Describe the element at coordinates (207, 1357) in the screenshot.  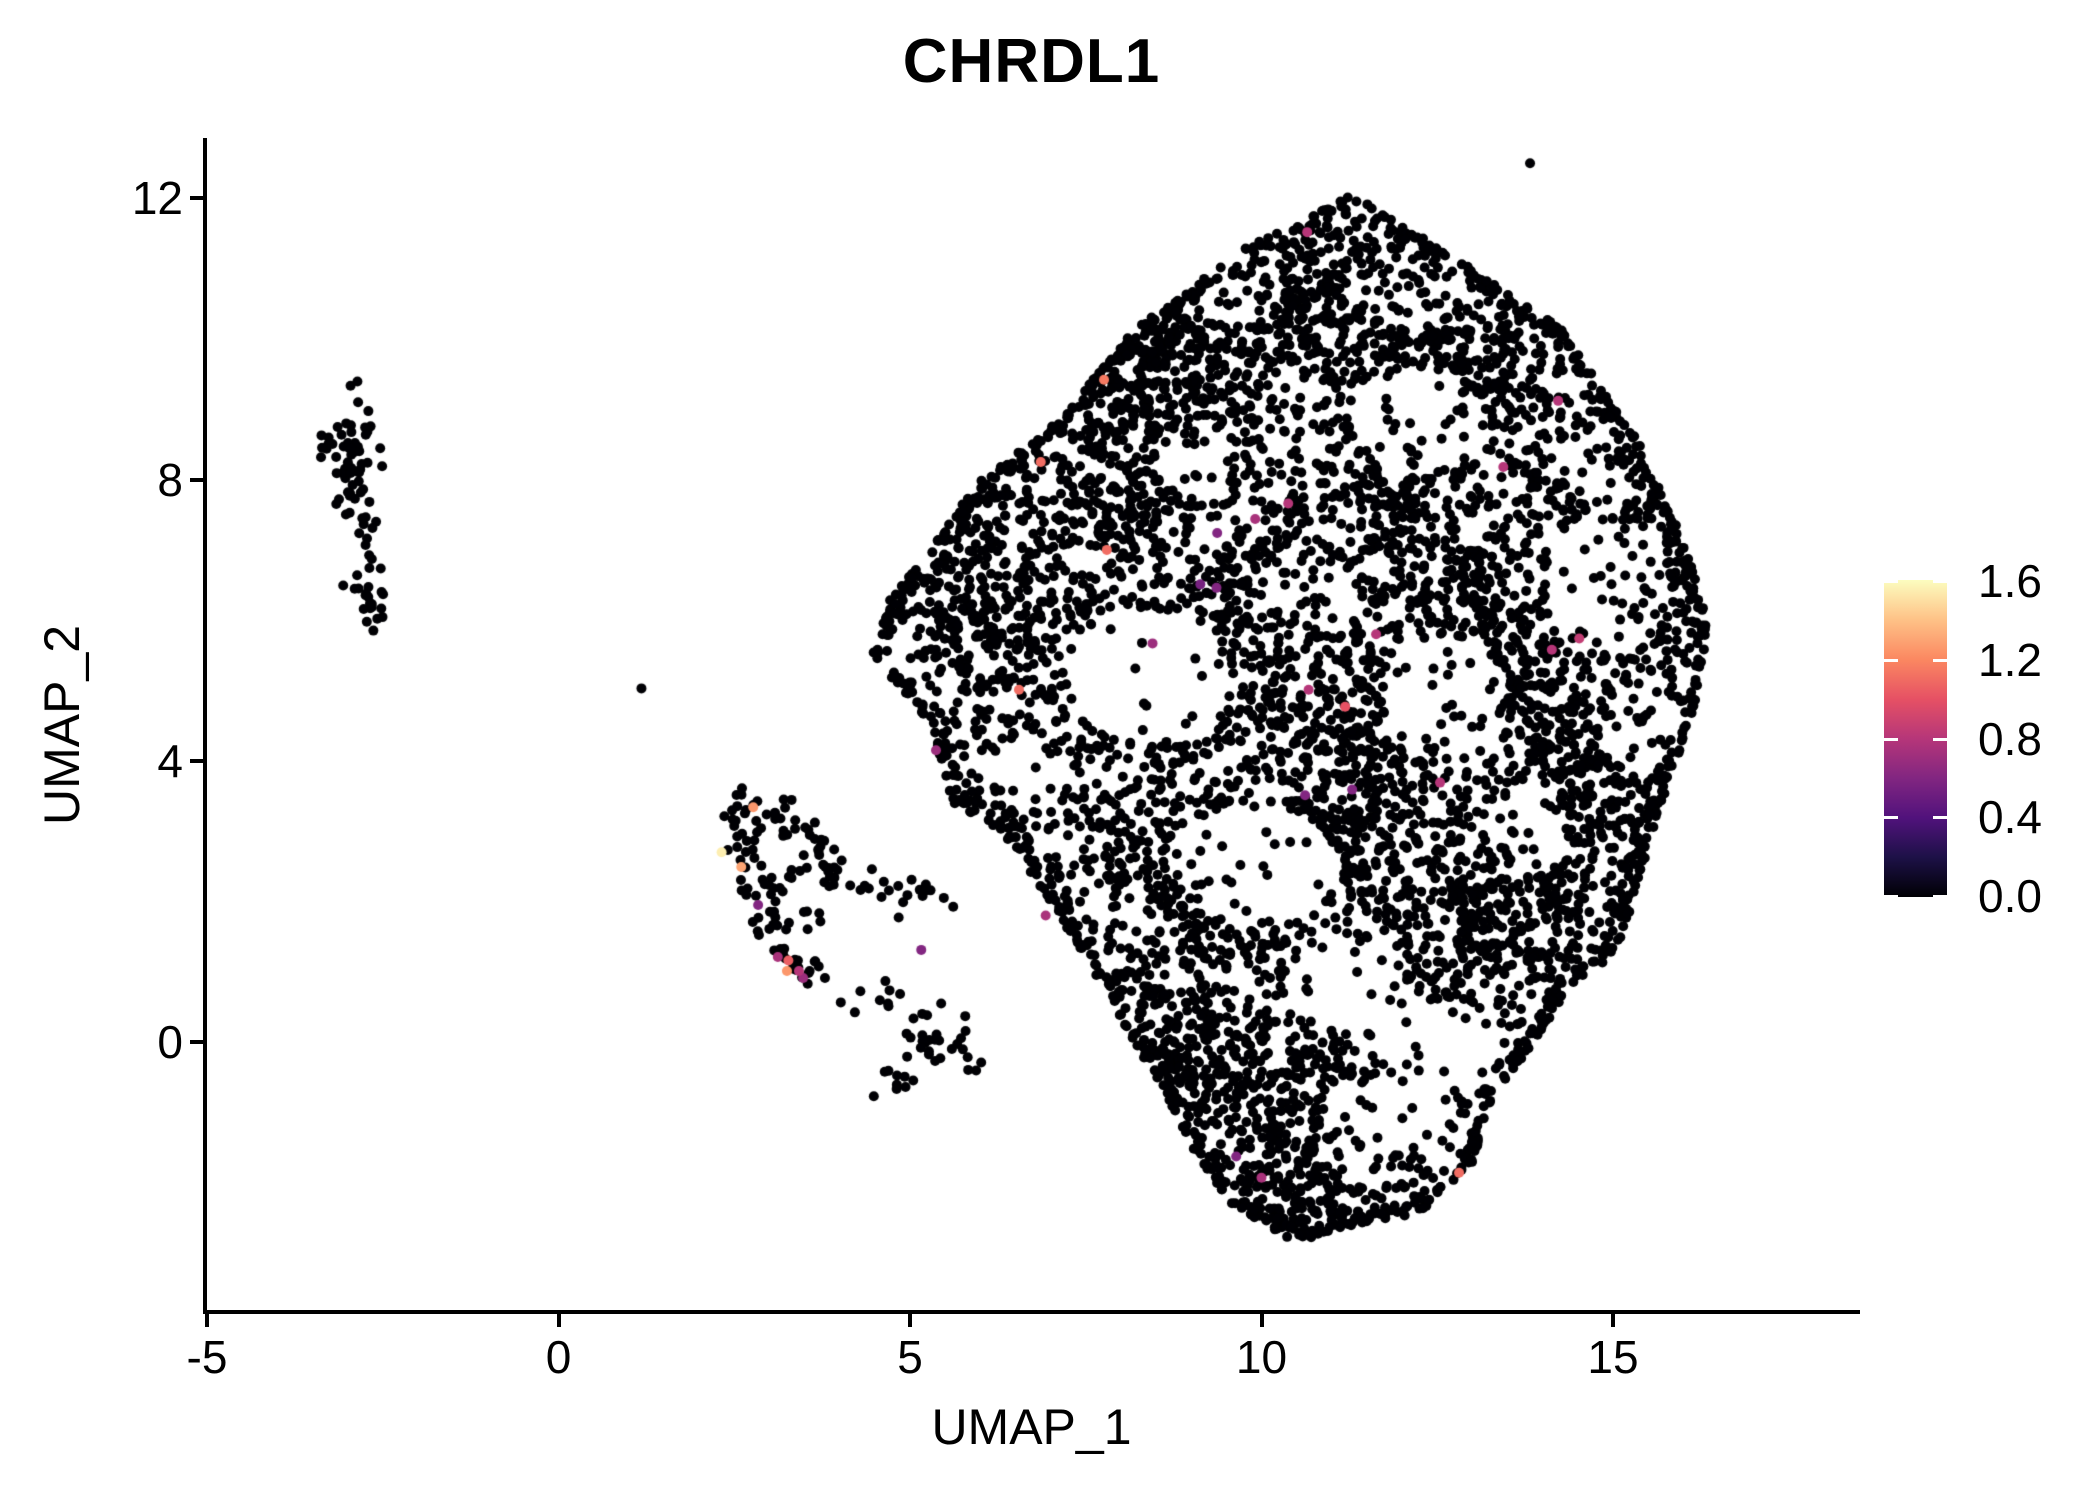
I see `x-tick-label: -5` at that location.